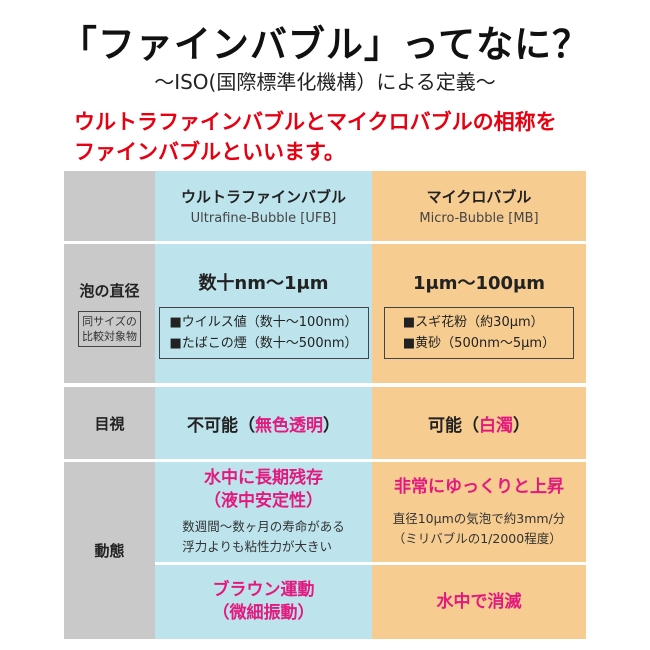 The width and height of the screenshot is (650, 650). What do you see at coordinates (263, 590) in the screenshot?
I see `headline: ブラウン運動` at bounding box center [263, 590].